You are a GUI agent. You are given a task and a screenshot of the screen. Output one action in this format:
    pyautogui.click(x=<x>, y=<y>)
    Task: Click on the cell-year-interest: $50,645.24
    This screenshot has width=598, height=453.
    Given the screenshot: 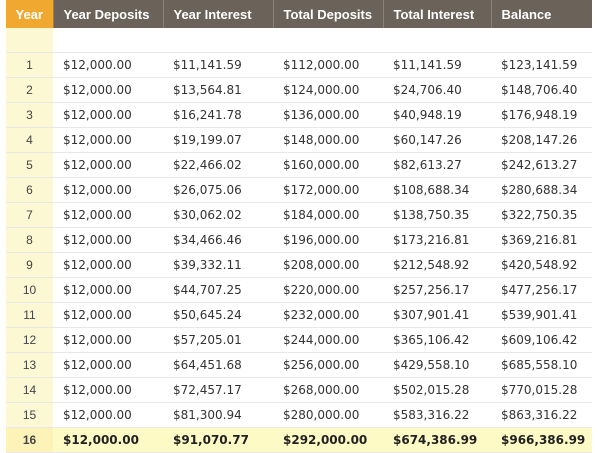 What is the action you would take?
    pyautogui.click(x=218, y=315)
    